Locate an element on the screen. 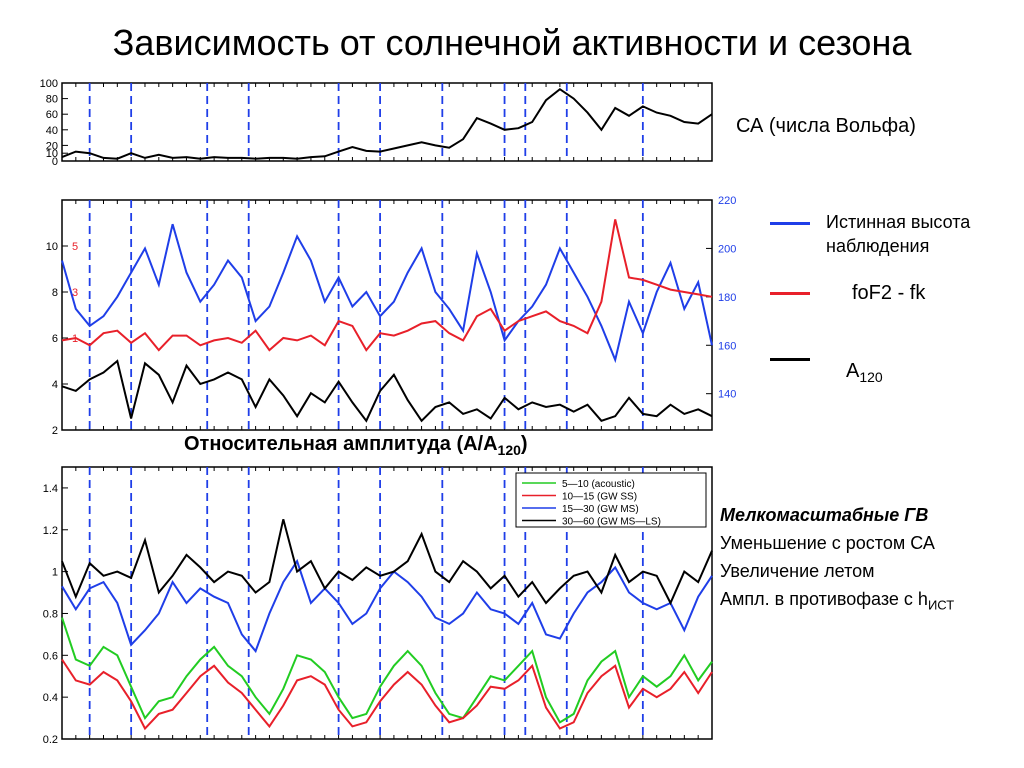  legend-red-line is located at coordinates (790, 293).